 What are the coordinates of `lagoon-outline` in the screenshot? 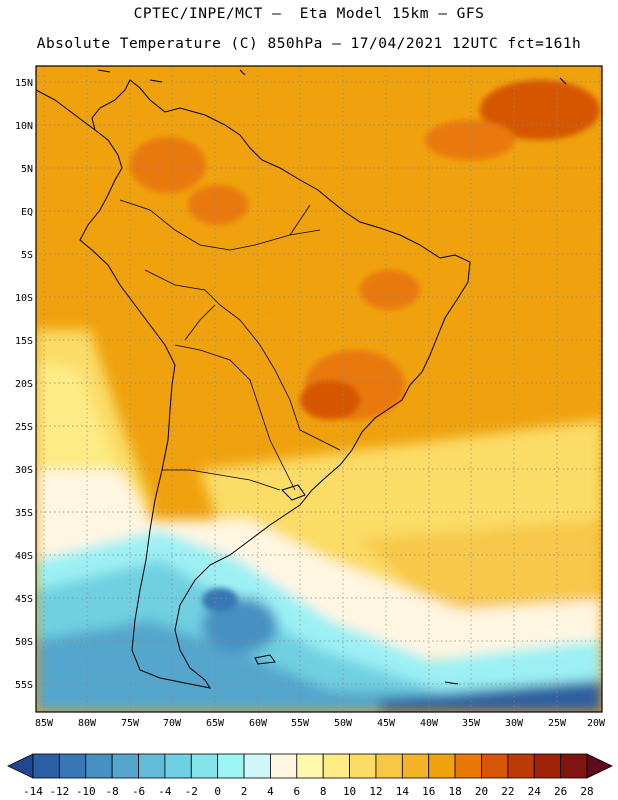 It's located at (293, 492).